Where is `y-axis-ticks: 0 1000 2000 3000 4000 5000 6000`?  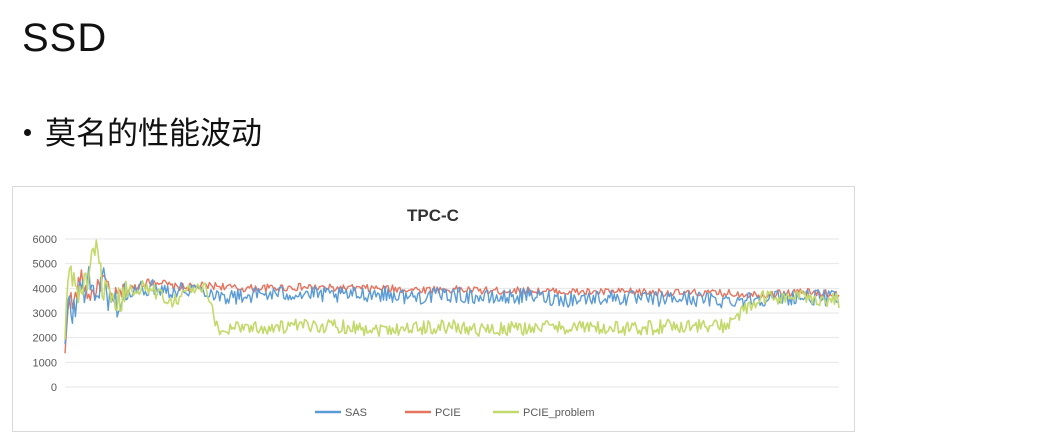
y-axis-ticks: 0 1000 2000 3000 4000 5000 6000 is located at coordinates (45, 314).